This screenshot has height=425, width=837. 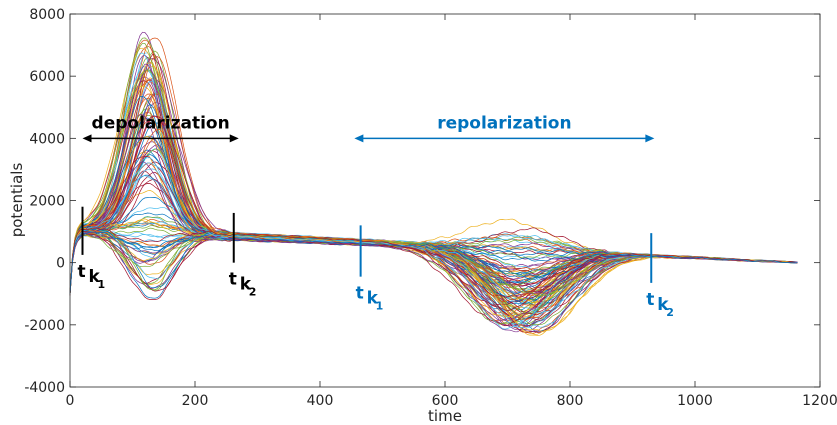 I want to click on x-tick-label: 800, so click(x=570, y=401).